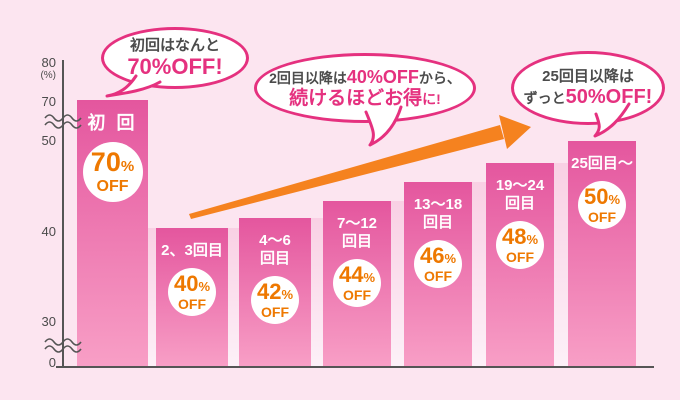 The width and height of the screenshot is (680, 400). I want to click on bar-label-line: 7〜12, so click(357, 223).